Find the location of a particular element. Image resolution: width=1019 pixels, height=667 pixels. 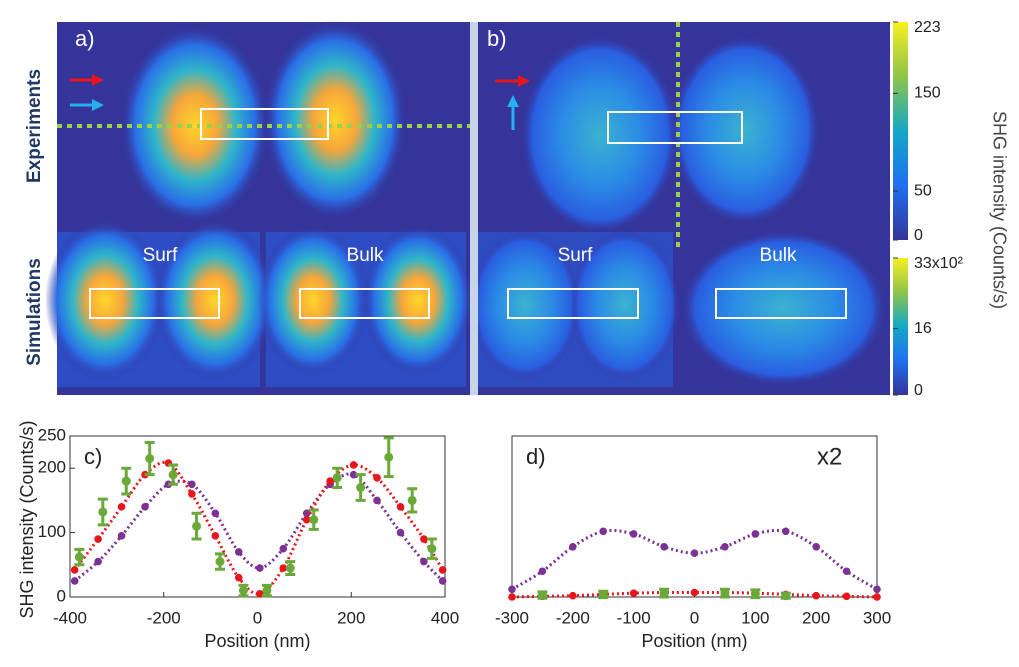

x-tick-label: -300 is located at coordinates (512, 617).